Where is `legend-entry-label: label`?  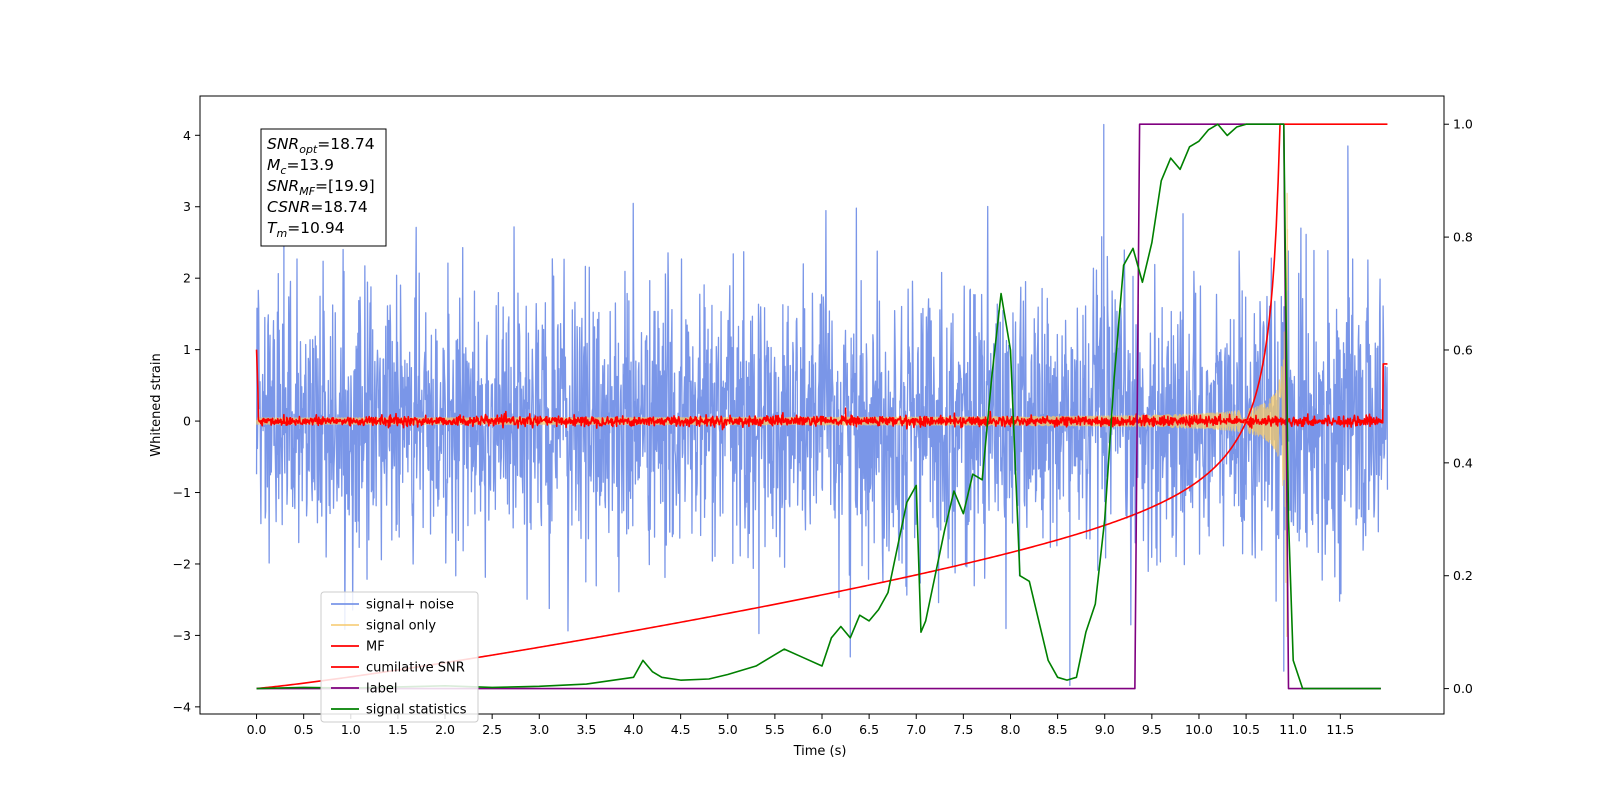
legend-entry-label: label is located at coordinates (381, 689).